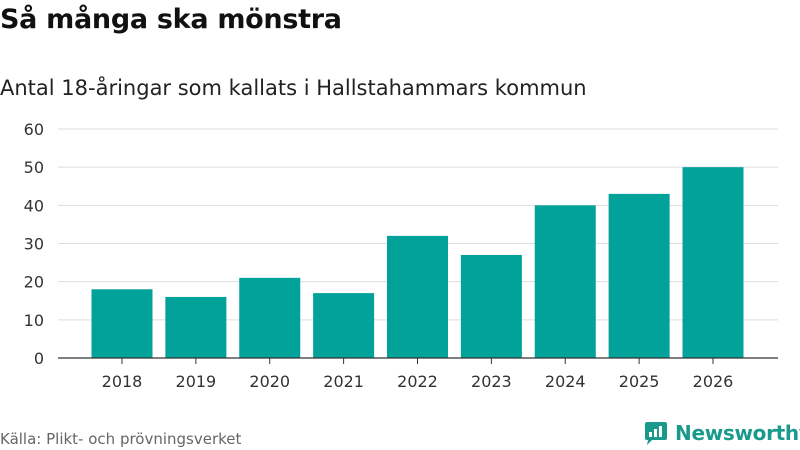 The width and height of the screenshot is (800, 450). What do you see at coordinates (39, 358) in the screenshot?
I see `y-tick-label: 0` at bounding box center [39, 358].